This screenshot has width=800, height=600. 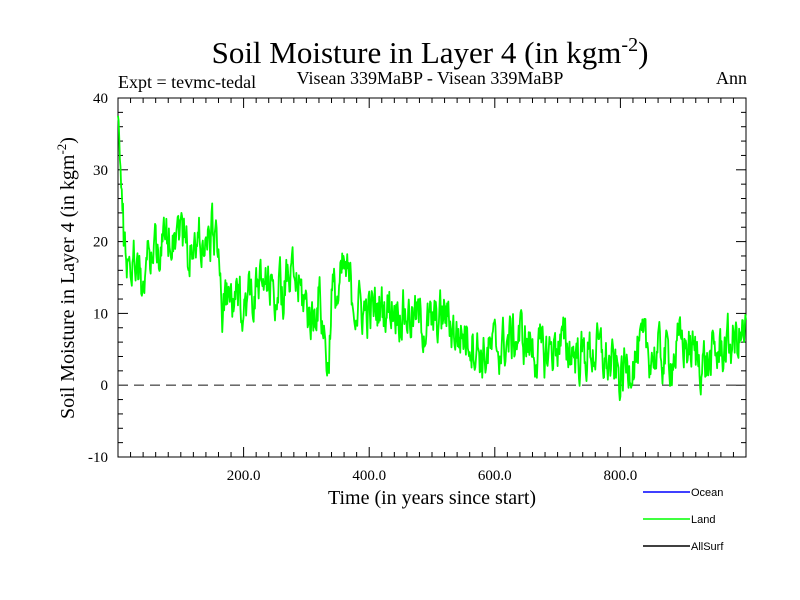 I want to click on y-tick-label: 40, so click(x=100, y=99).